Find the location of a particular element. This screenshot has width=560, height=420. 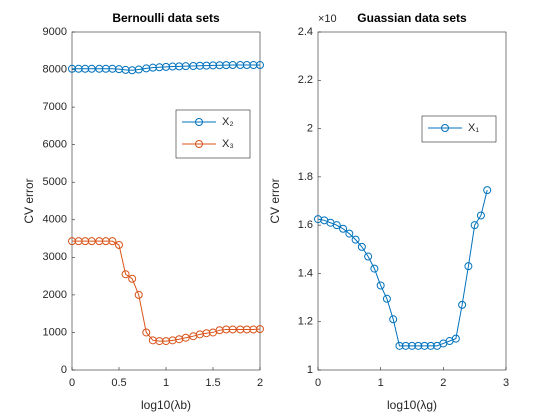

y-tick-label: 1.2 is located at coordinates (305, 322).